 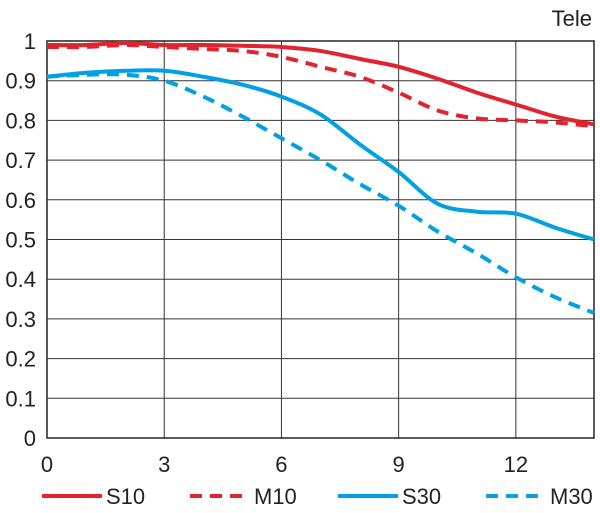 What do you see at coordinates (275, 496) in the screenshot?
I see `legend-label-m10: M10` at bounding box center [275, 496].